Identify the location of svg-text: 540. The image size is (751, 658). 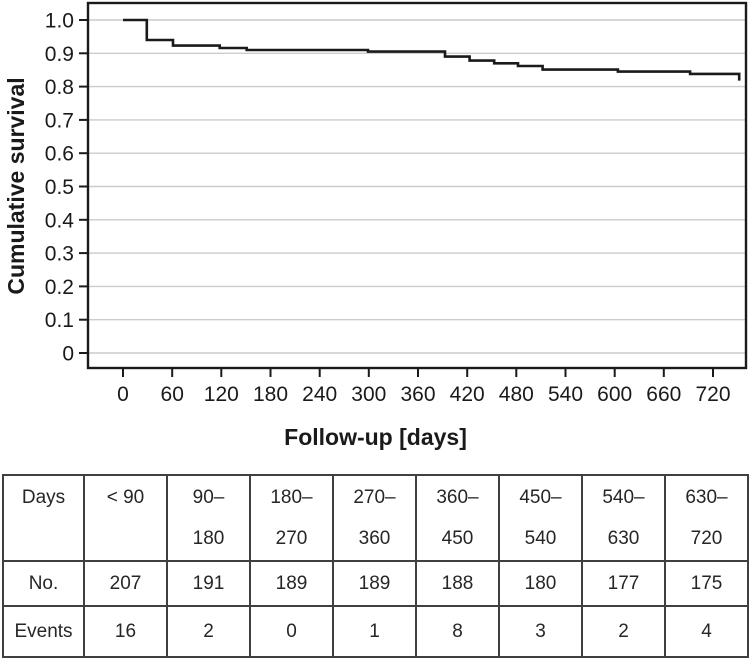
(565, 394).